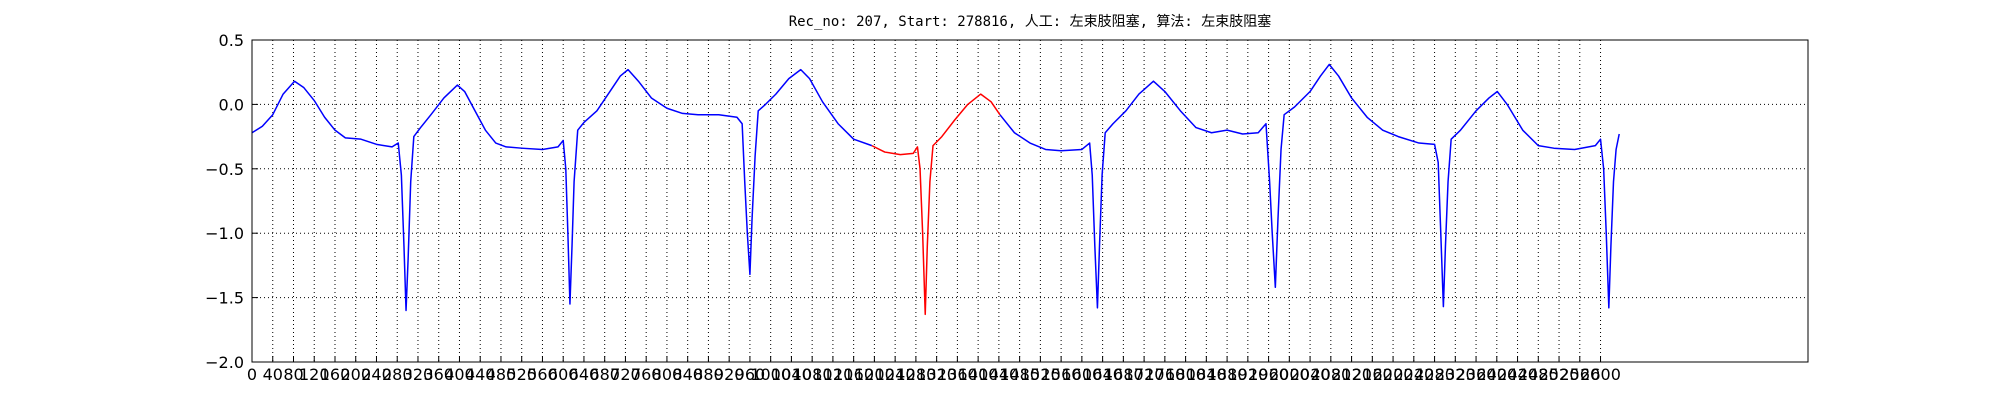 This screenshot has width=2000, height=400. What do you see at coordinates (1019, 374) in the screenshot?
I see `x-tick-label: 1480` at bounding box center [1019, 374].